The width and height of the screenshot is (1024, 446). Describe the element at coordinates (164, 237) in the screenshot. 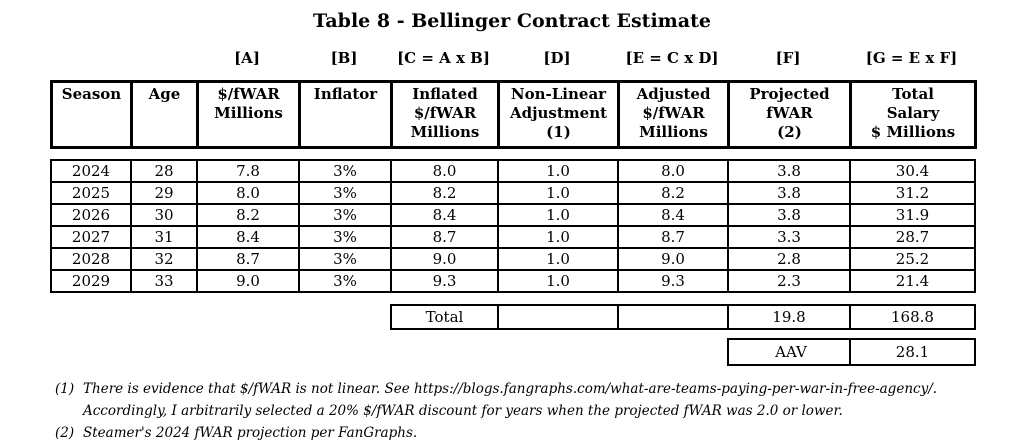

I see `cell-age: 31` at that location.